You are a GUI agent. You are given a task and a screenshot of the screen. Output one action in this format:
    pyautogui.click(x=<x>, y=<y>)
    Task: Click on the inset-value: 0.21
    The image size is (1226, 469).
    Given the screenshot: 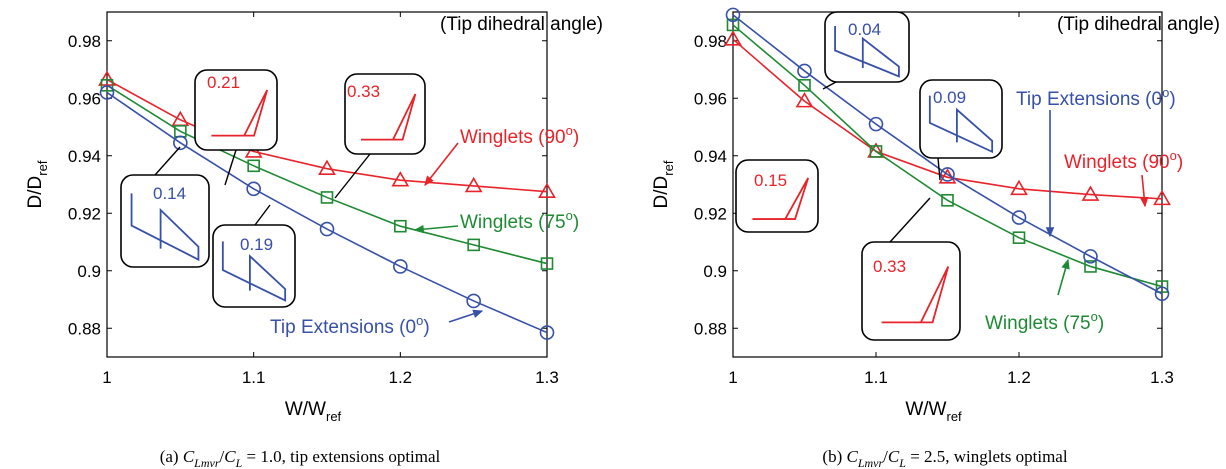 What is the action you would take?
    pyautogui.click(x=223, y=82)
    